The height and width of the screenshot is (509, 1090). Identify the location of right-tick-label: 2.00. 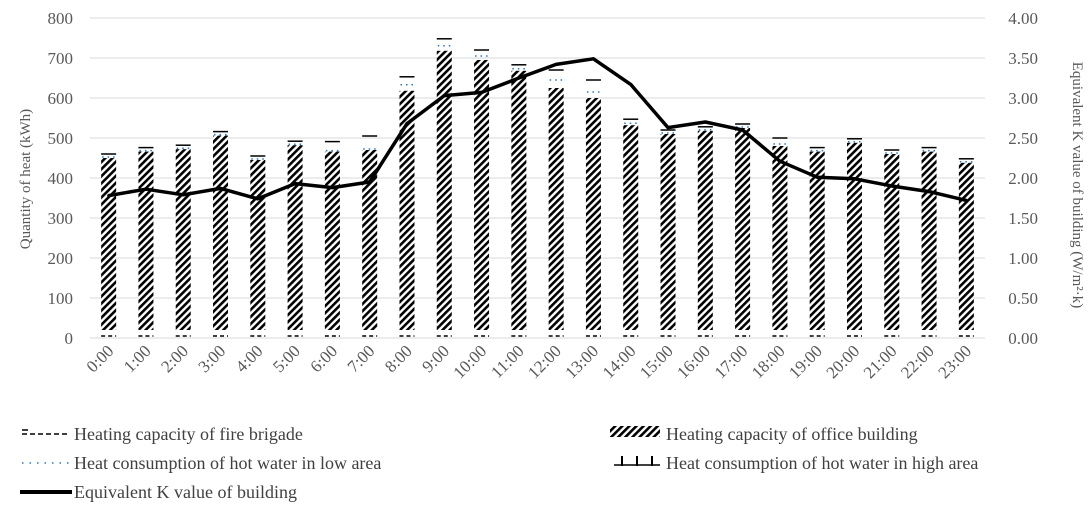
(1023, 178).